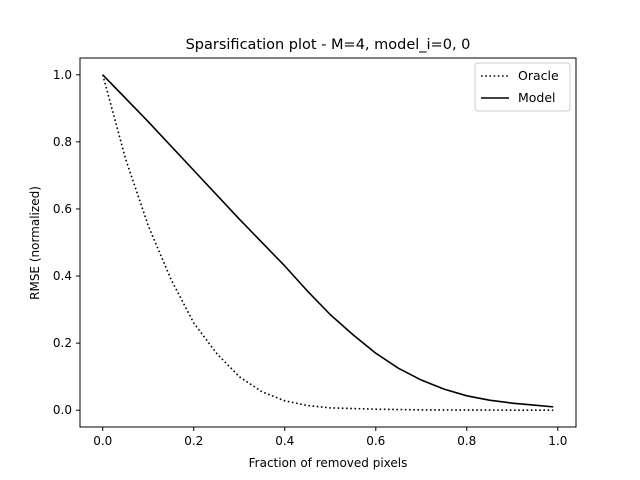 The image size is (640, 480). What do you see at coordinates (557, 441) in the screenshot?
I see `x-tick-label: 1.0` at bounding box center [557, 441].